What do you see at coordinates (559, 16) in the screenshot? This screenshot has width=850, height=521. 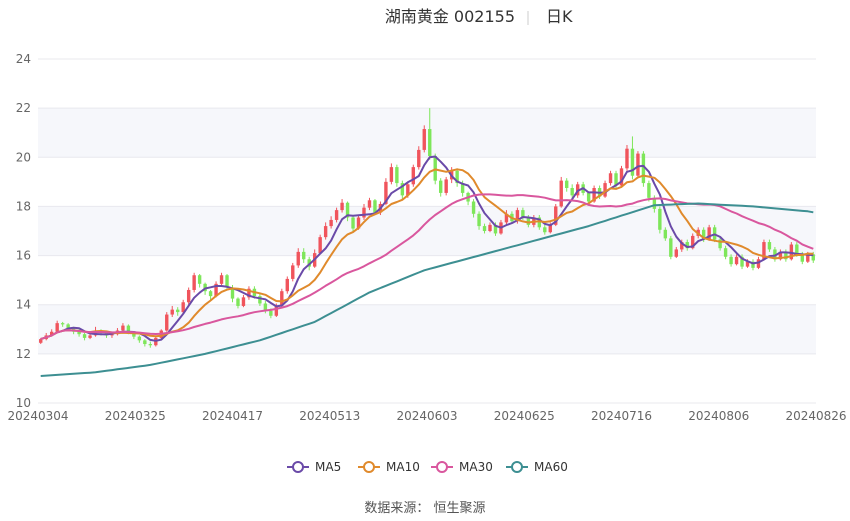 I see `period-label: 日K` at bounding box center [559, 16].